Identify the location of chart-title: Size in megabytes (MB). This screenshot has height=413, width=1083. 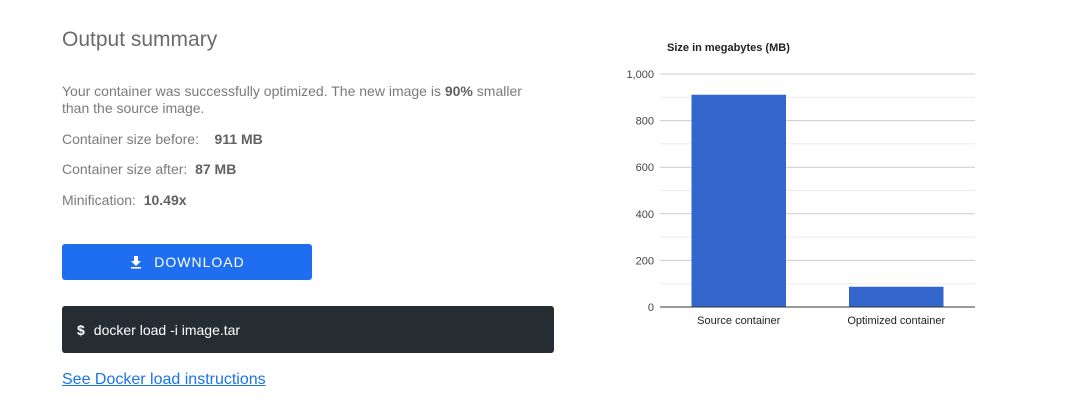
(728, 48).